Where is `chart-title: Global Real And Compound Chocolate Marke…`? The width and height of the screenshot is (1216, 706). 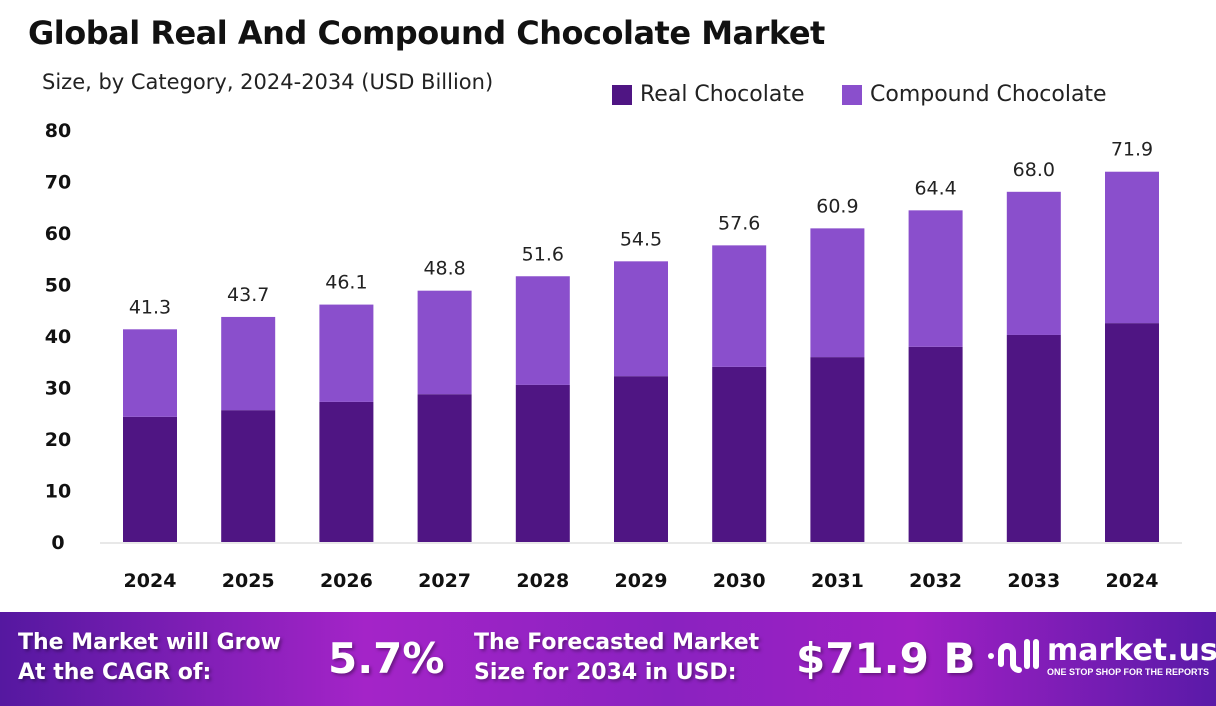
chart-title: Global Real And Compound Chocolate Marke… is located at coordinates (426, 33).